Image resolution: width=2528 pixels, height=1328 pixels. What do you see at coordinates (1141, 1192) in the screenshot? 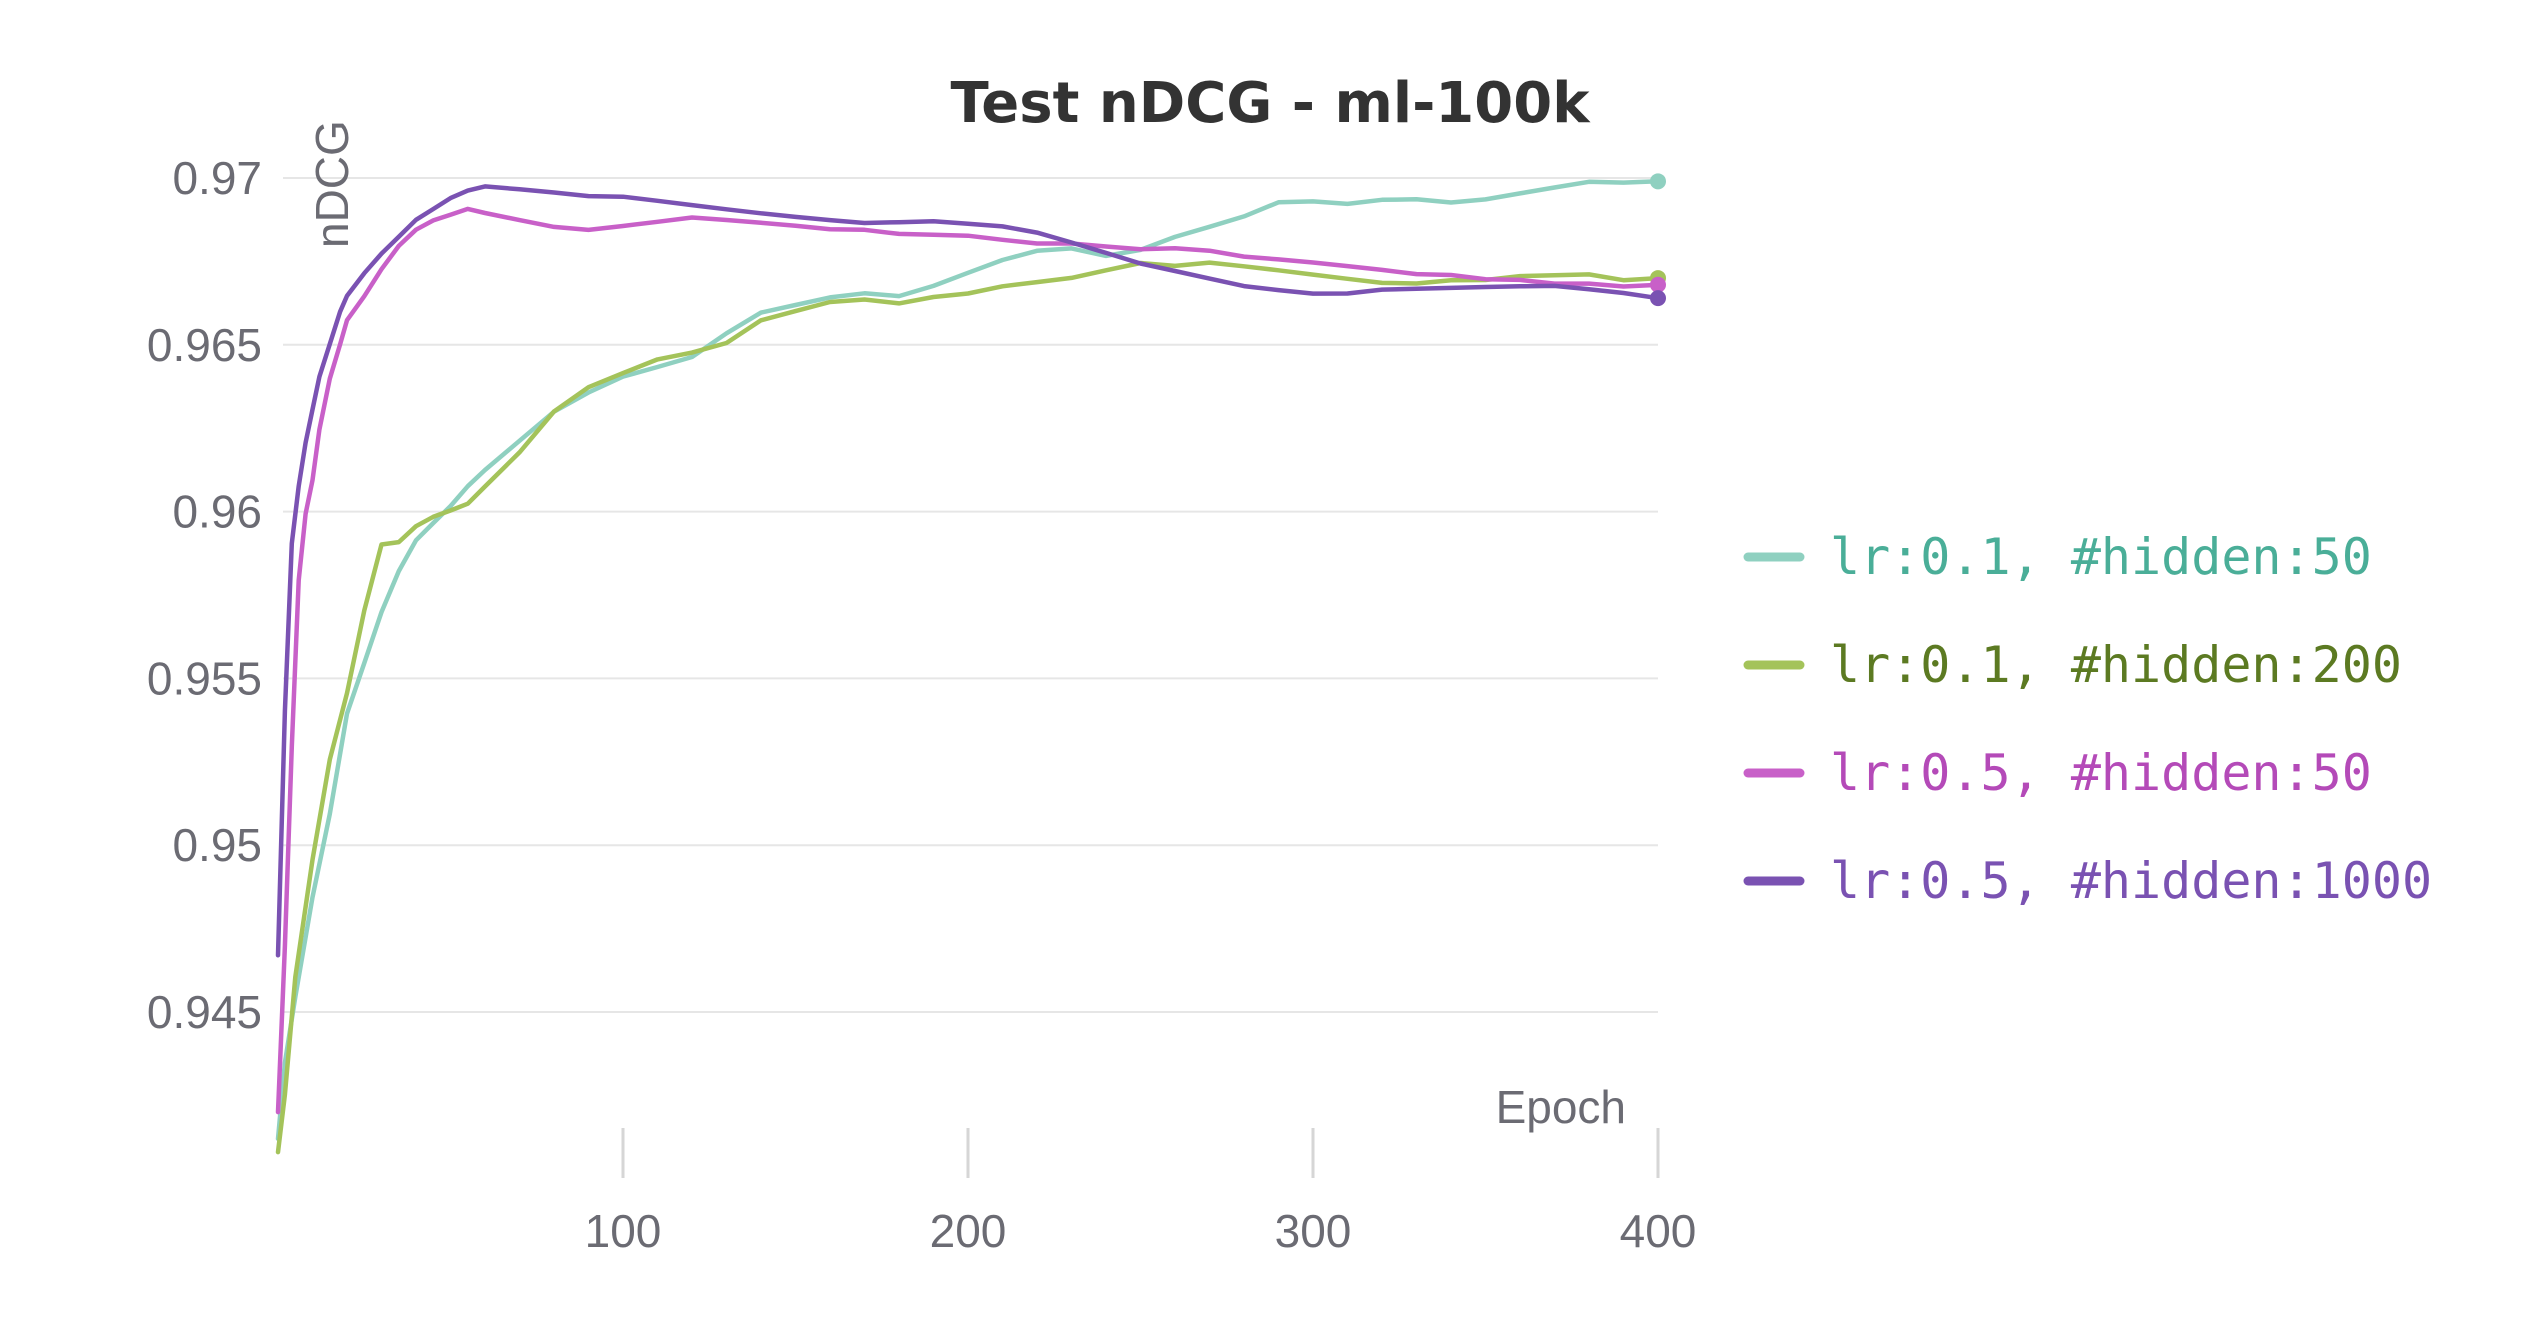
I see `x-axis-ticks: 100 200 300 400` at bounding box center [1141, 1192].